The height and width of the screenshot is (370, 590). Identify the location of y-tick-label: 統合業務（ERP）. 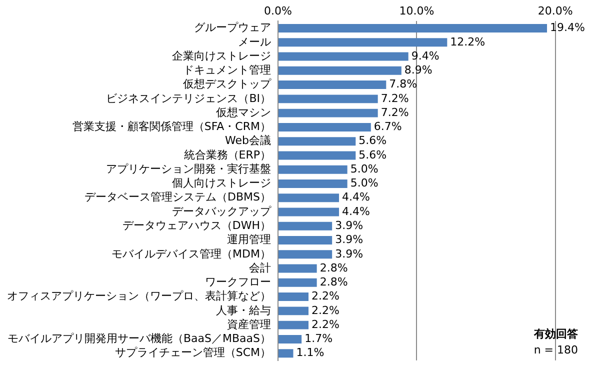
(227, 155).